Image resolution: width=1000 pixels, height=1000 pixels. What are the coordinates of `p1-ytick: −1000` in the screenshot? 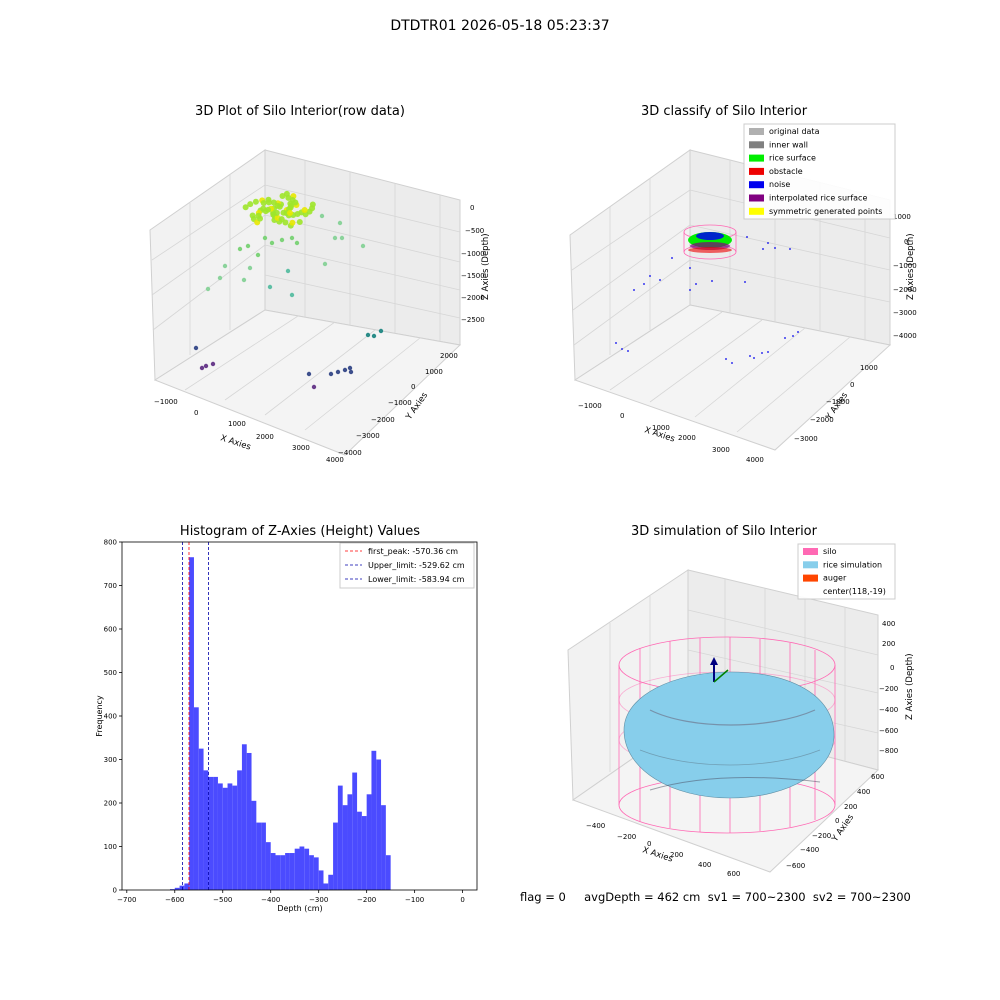 It's located at (400, 403).